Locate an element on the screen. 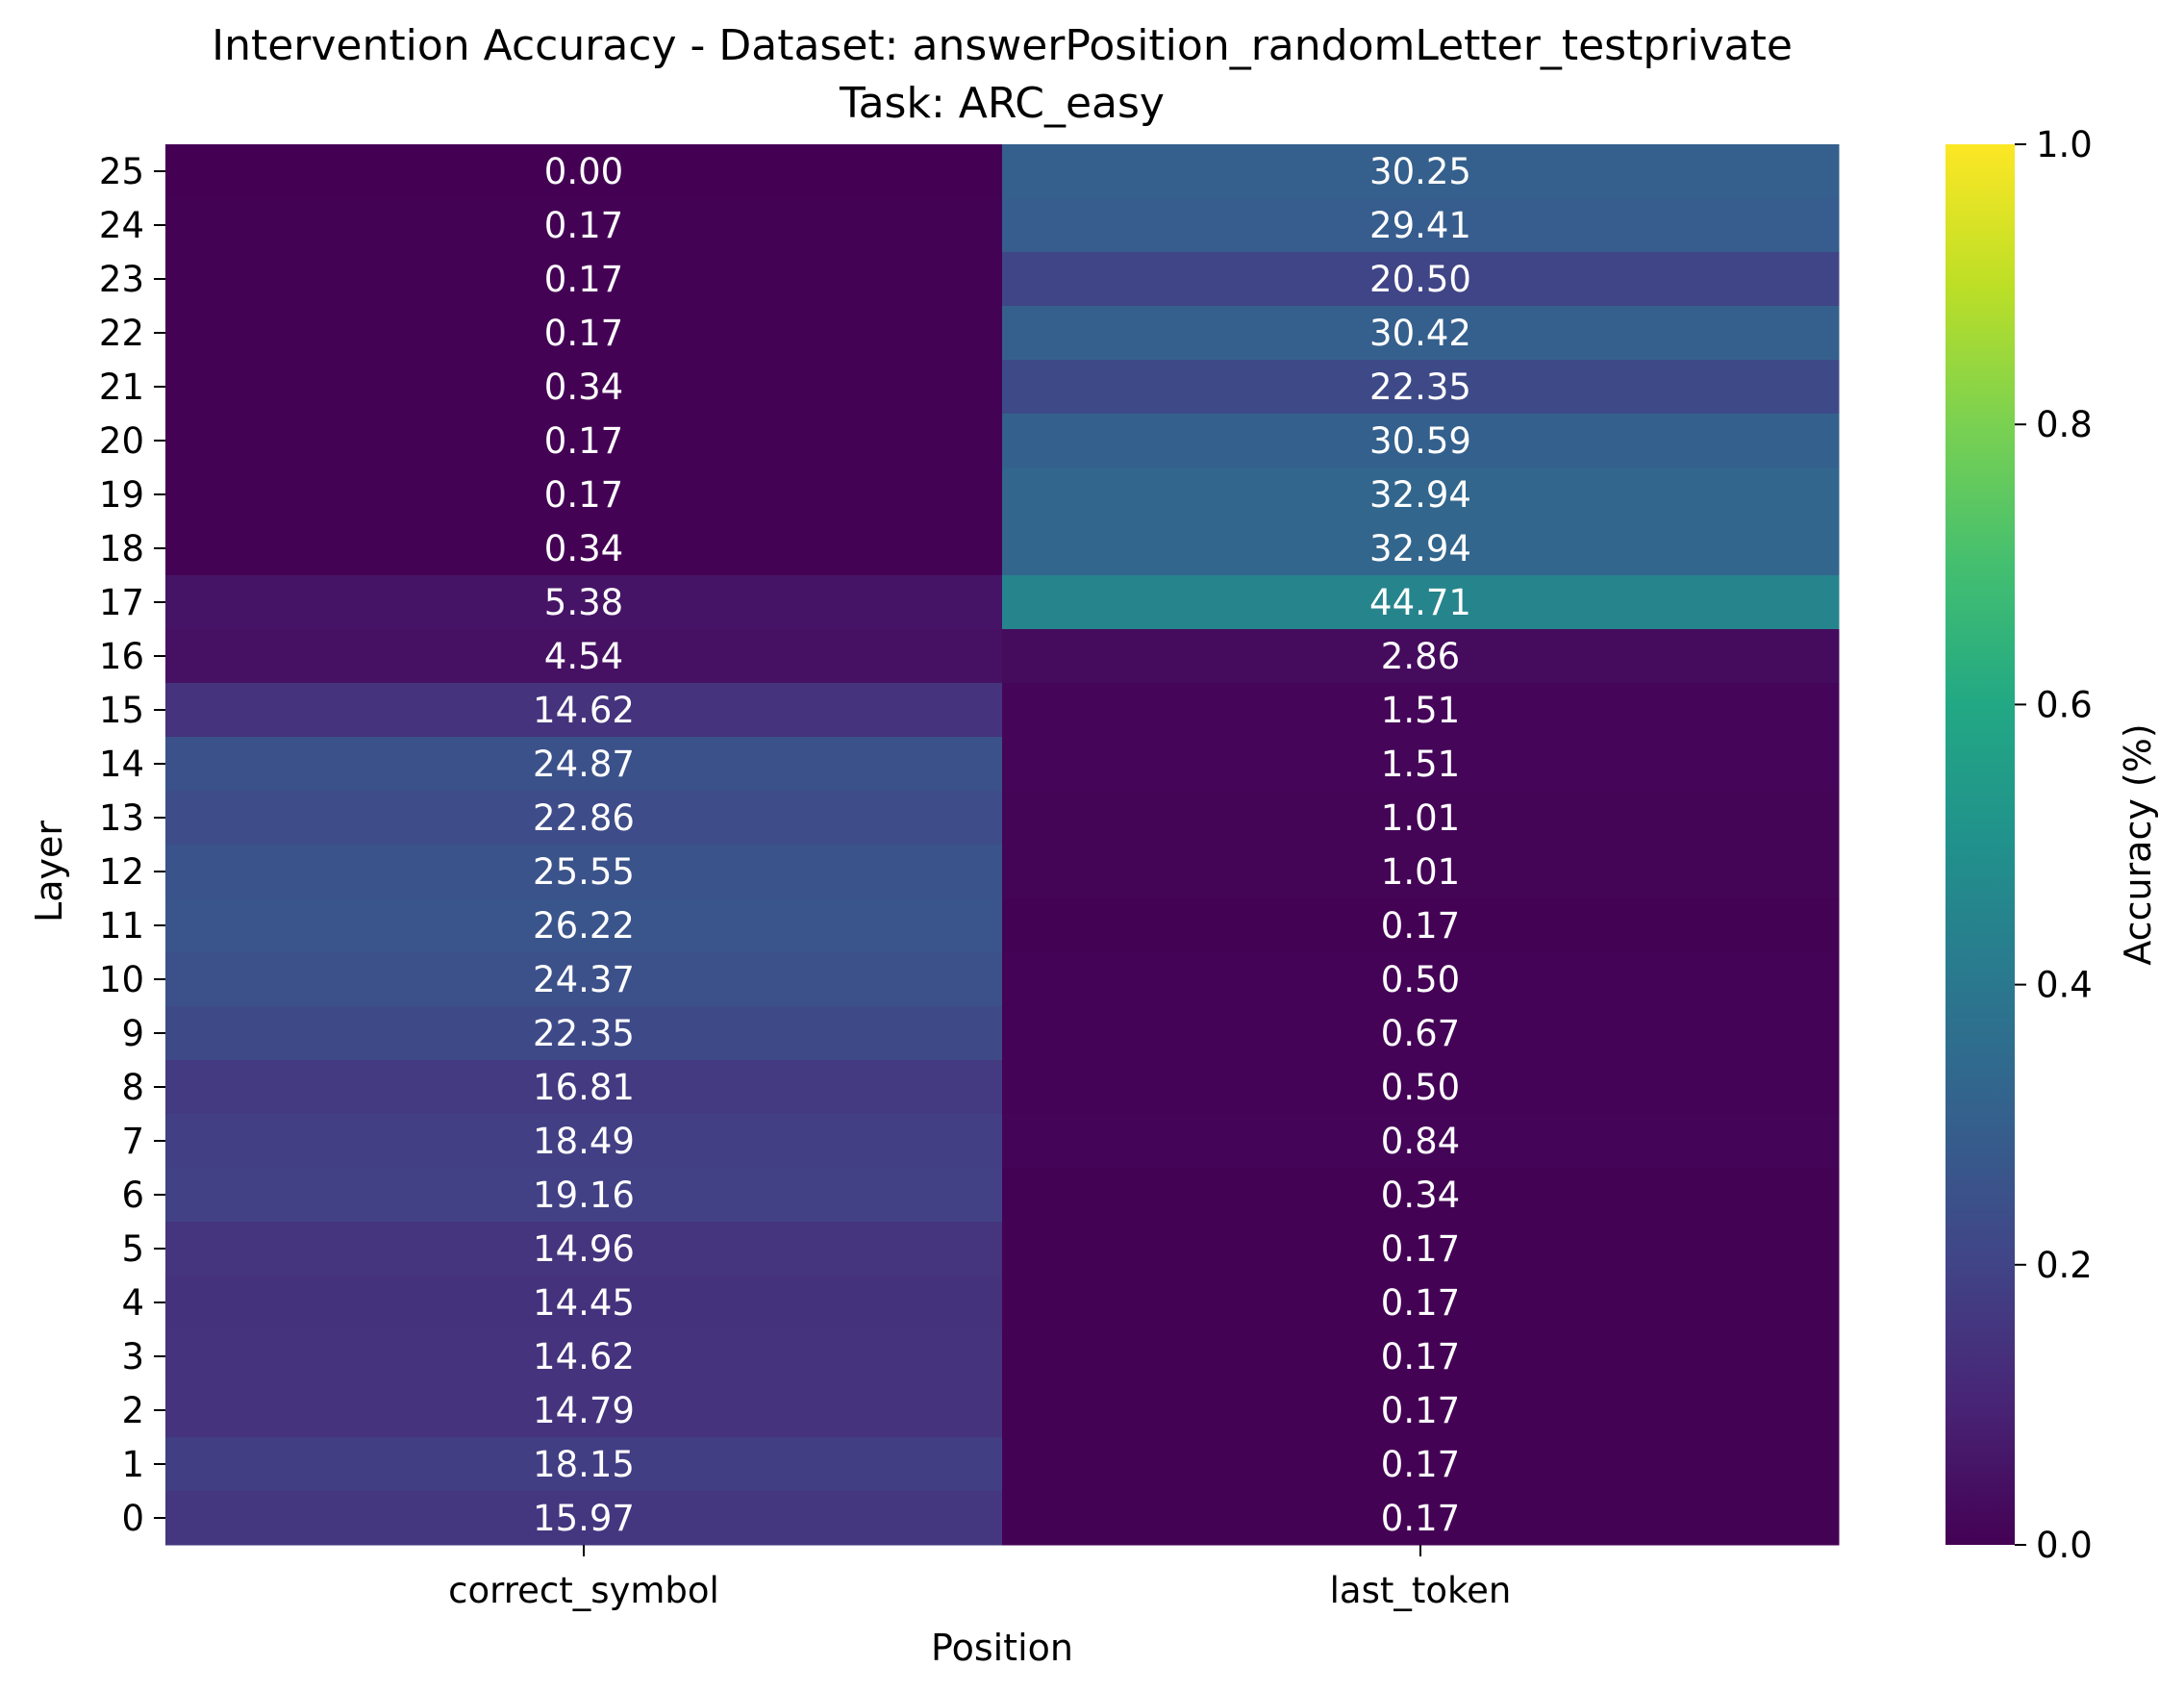 Image resolution: width=2184 pixels, height=1693 pixels. cell-value-label: 15.97 is located at coordinates (584, 1518).